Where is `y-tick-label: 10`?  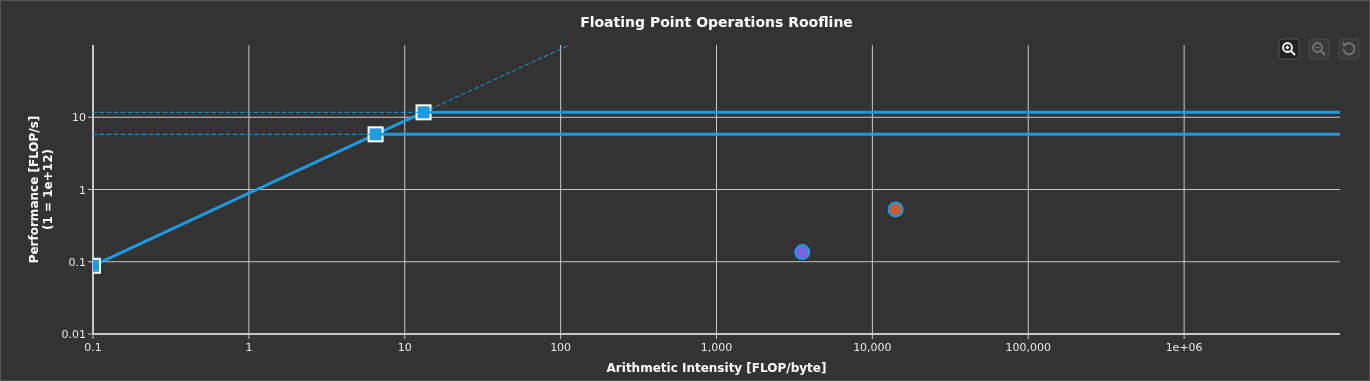
y-tick-label: 10 is located at coordinates (79, 118).